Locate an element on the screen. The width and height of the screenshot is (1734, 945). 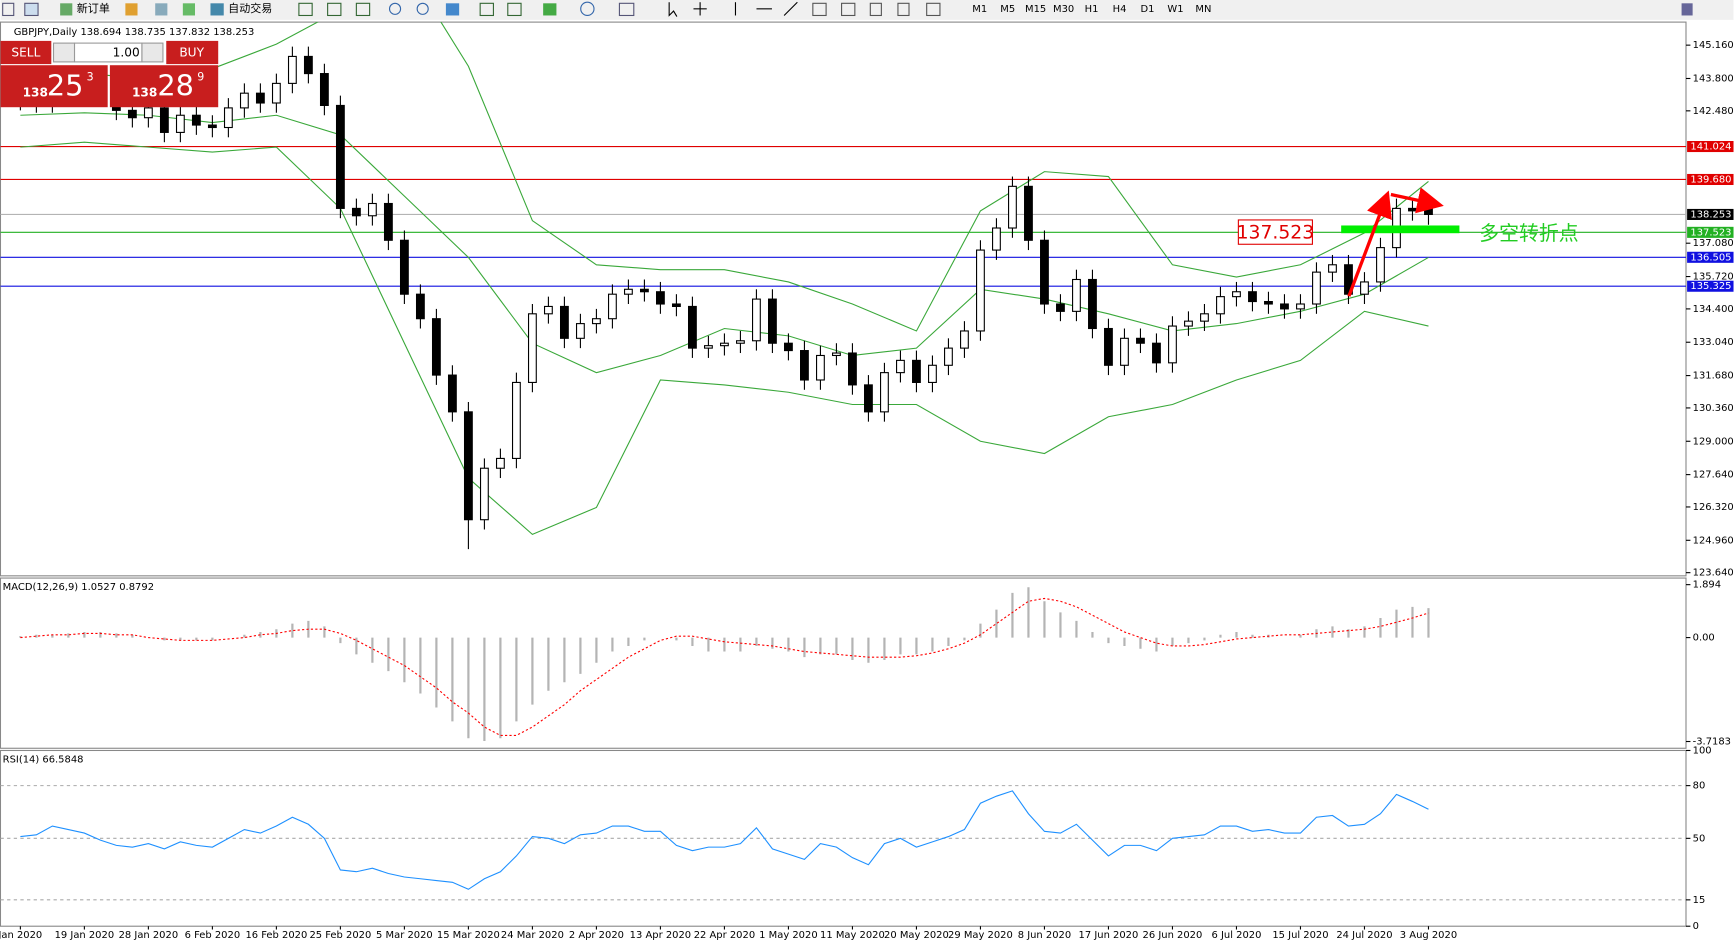
y-tick-label: 135.720 is located at coordinates (1713, 277).